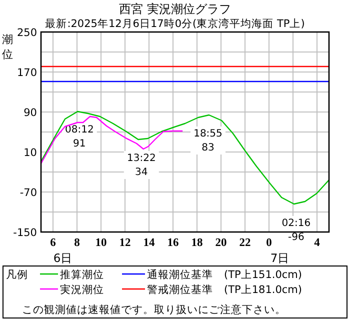  Describe the element at coordinates (296, 230) in the screenshot. I see `annotation: 02:16 -96` at that location.